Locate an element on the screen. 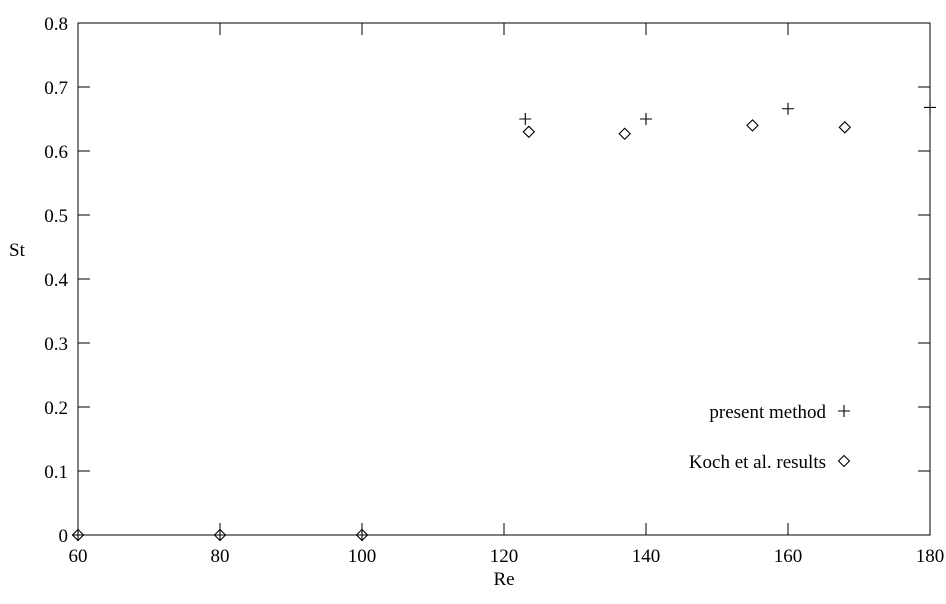  legend-label: present method is located at coordinates (767, 412).